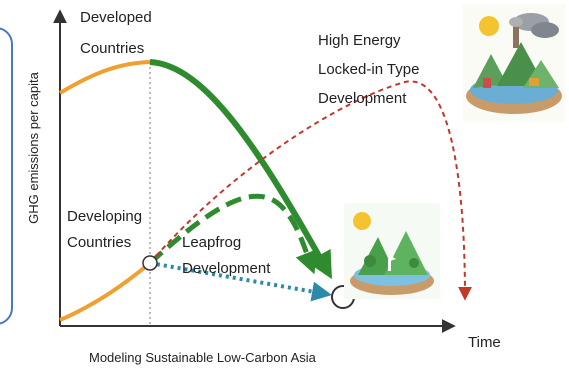  I want to click on developing-label-line1: Developing, so click(104, 216).